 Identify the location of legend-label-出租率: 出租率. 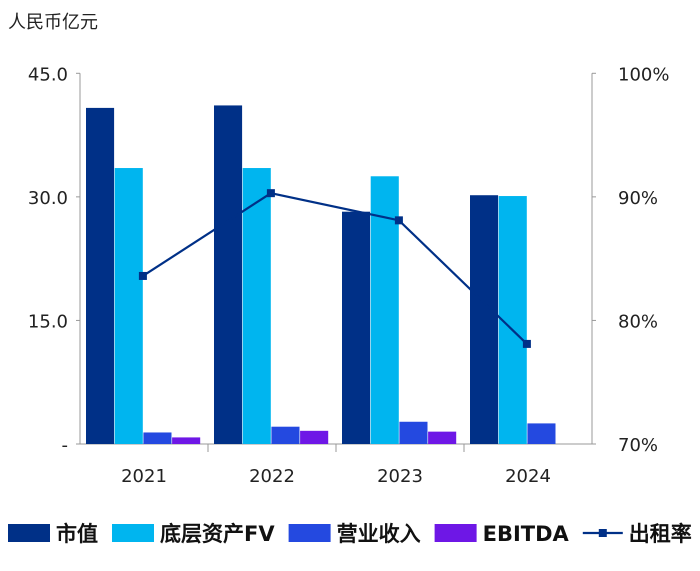
(660, 534).